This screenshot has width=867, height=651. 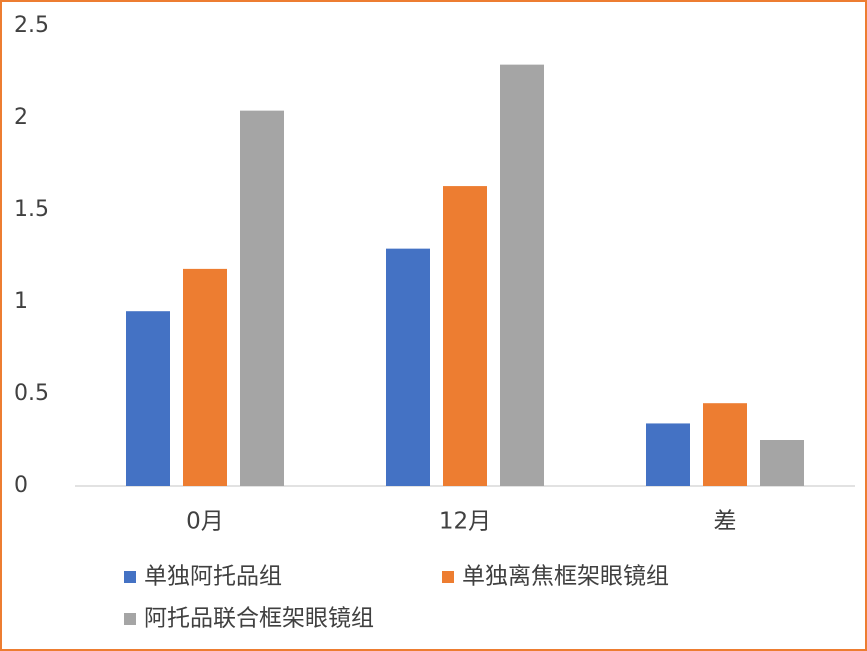 What do you see at coordinates (205, 522) in the screenshot?
I see `x-tick-label: 0月` at bounding box center [205, 522].